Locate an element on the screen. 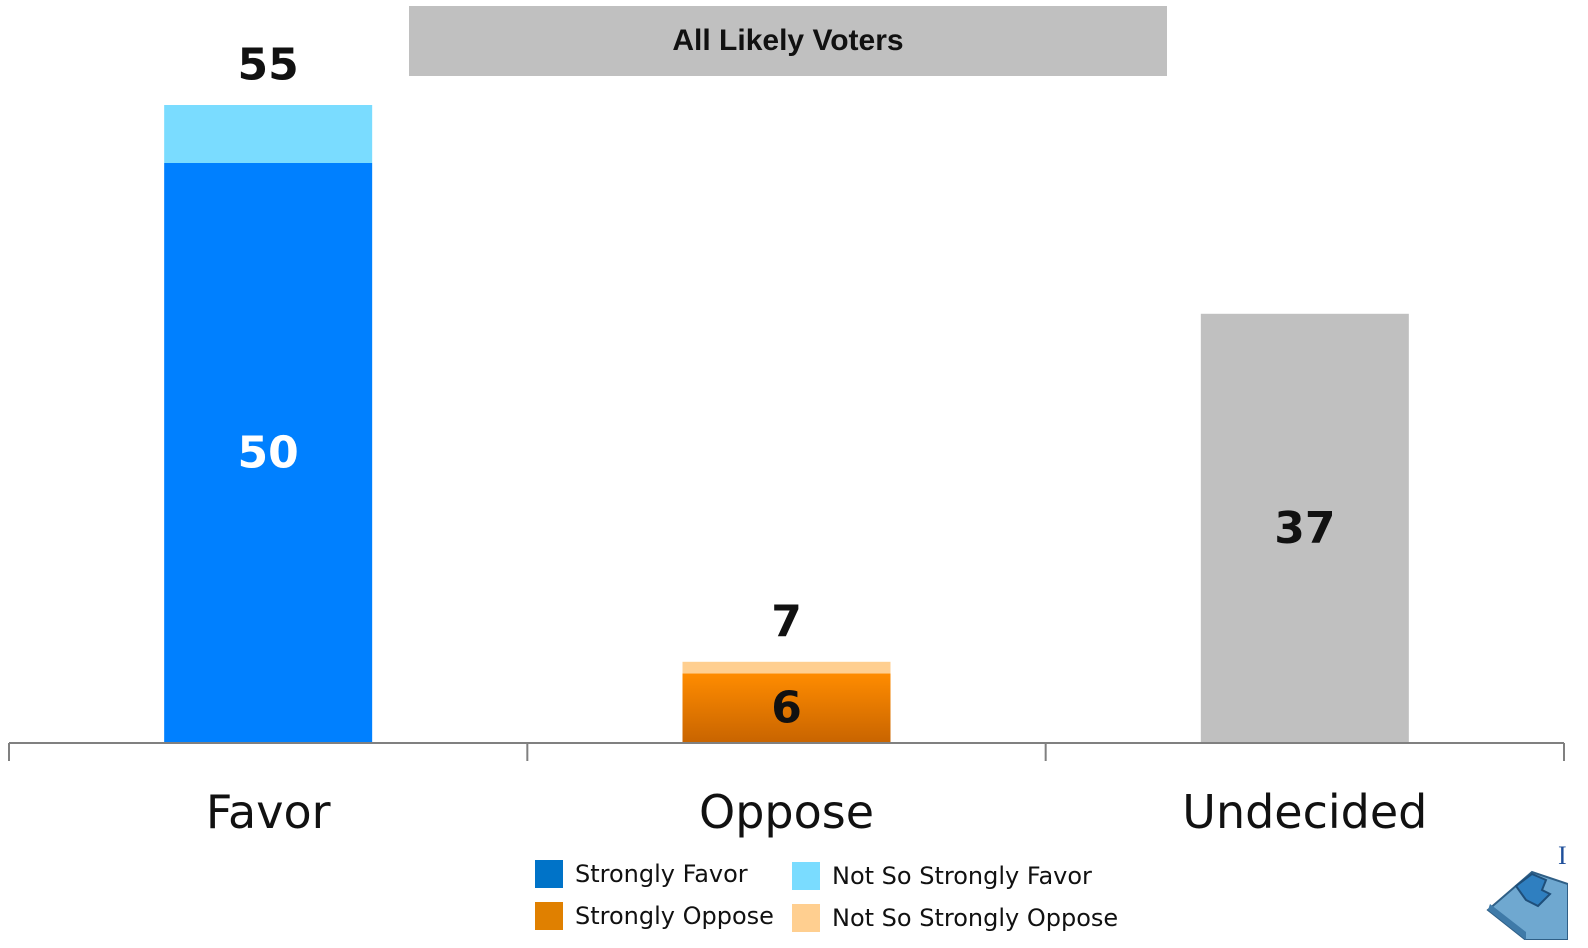 The height and width of the screenshot is (948, 1588). total-label-oppose: 7 is located at coordinates (786, 621).